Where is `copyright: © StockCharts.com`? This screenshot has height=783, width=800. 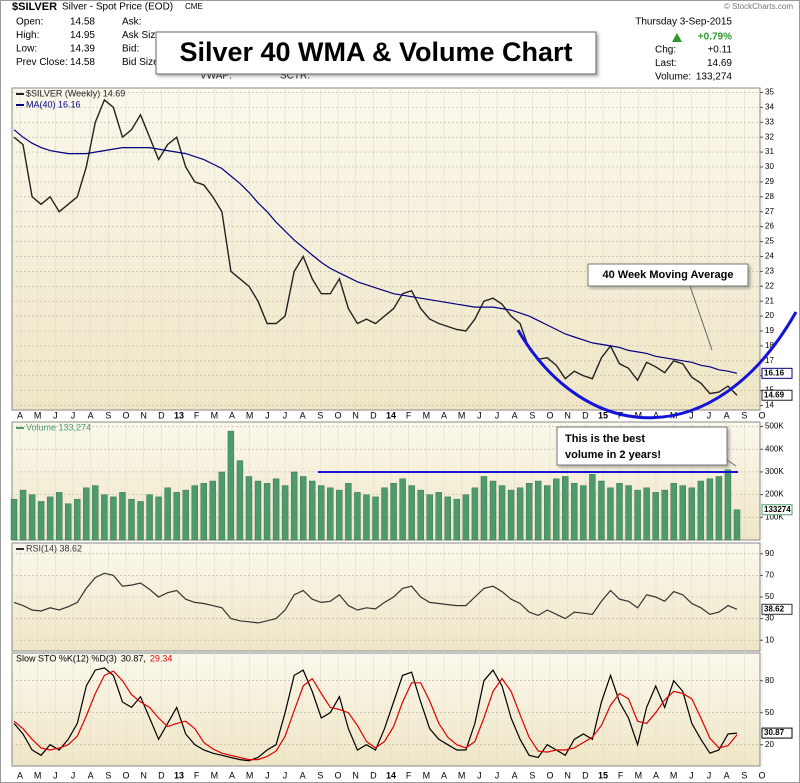 copyright: © StockCharts.com is located at coordinates (758, 6).